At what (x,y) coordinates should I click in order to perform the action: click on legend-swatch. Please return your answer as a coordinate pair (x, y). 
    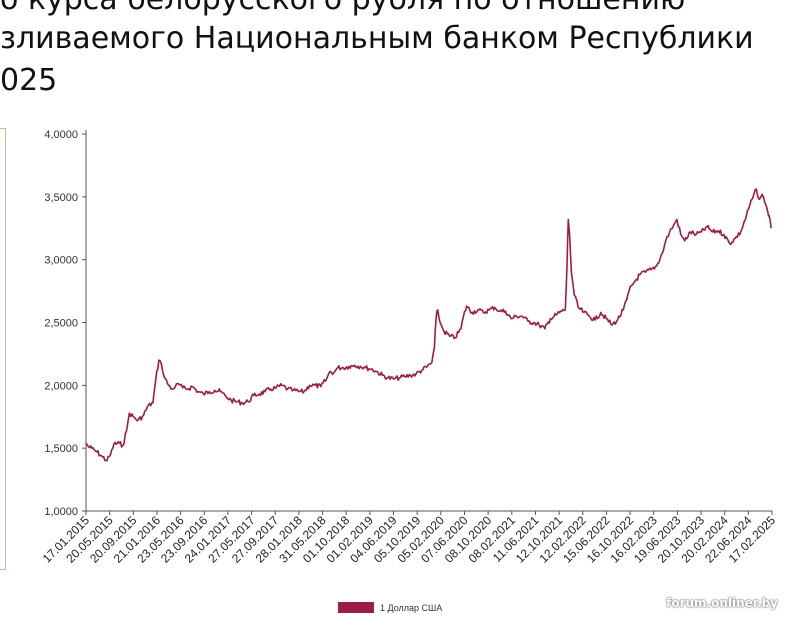
    Looking at the image, I should click on (356, 607).